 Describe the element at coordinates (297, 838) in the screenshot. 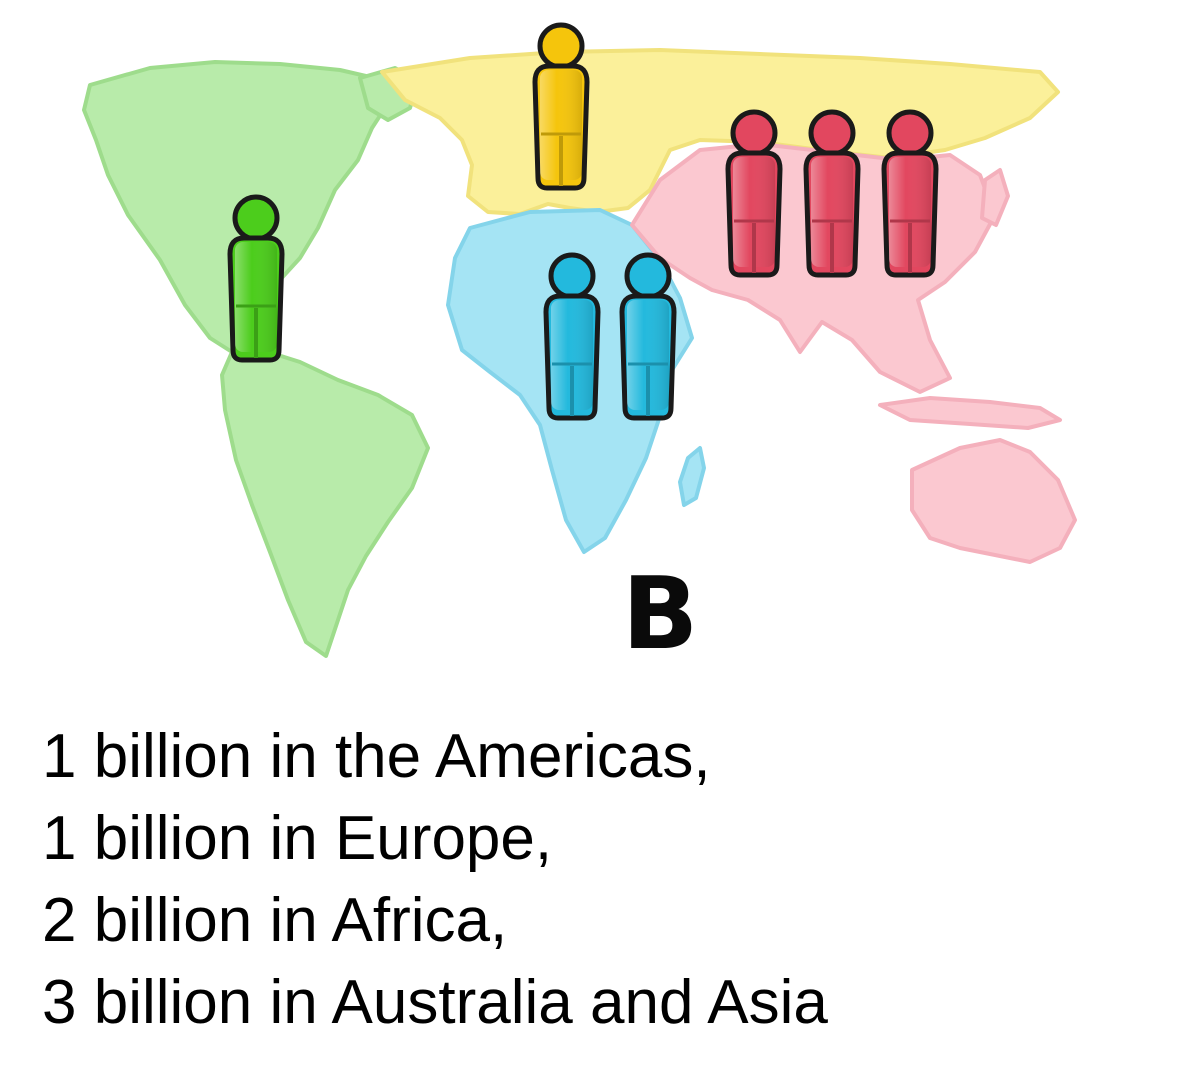

I see `caption-line-europe: 1 billion in Europe,` at that location.